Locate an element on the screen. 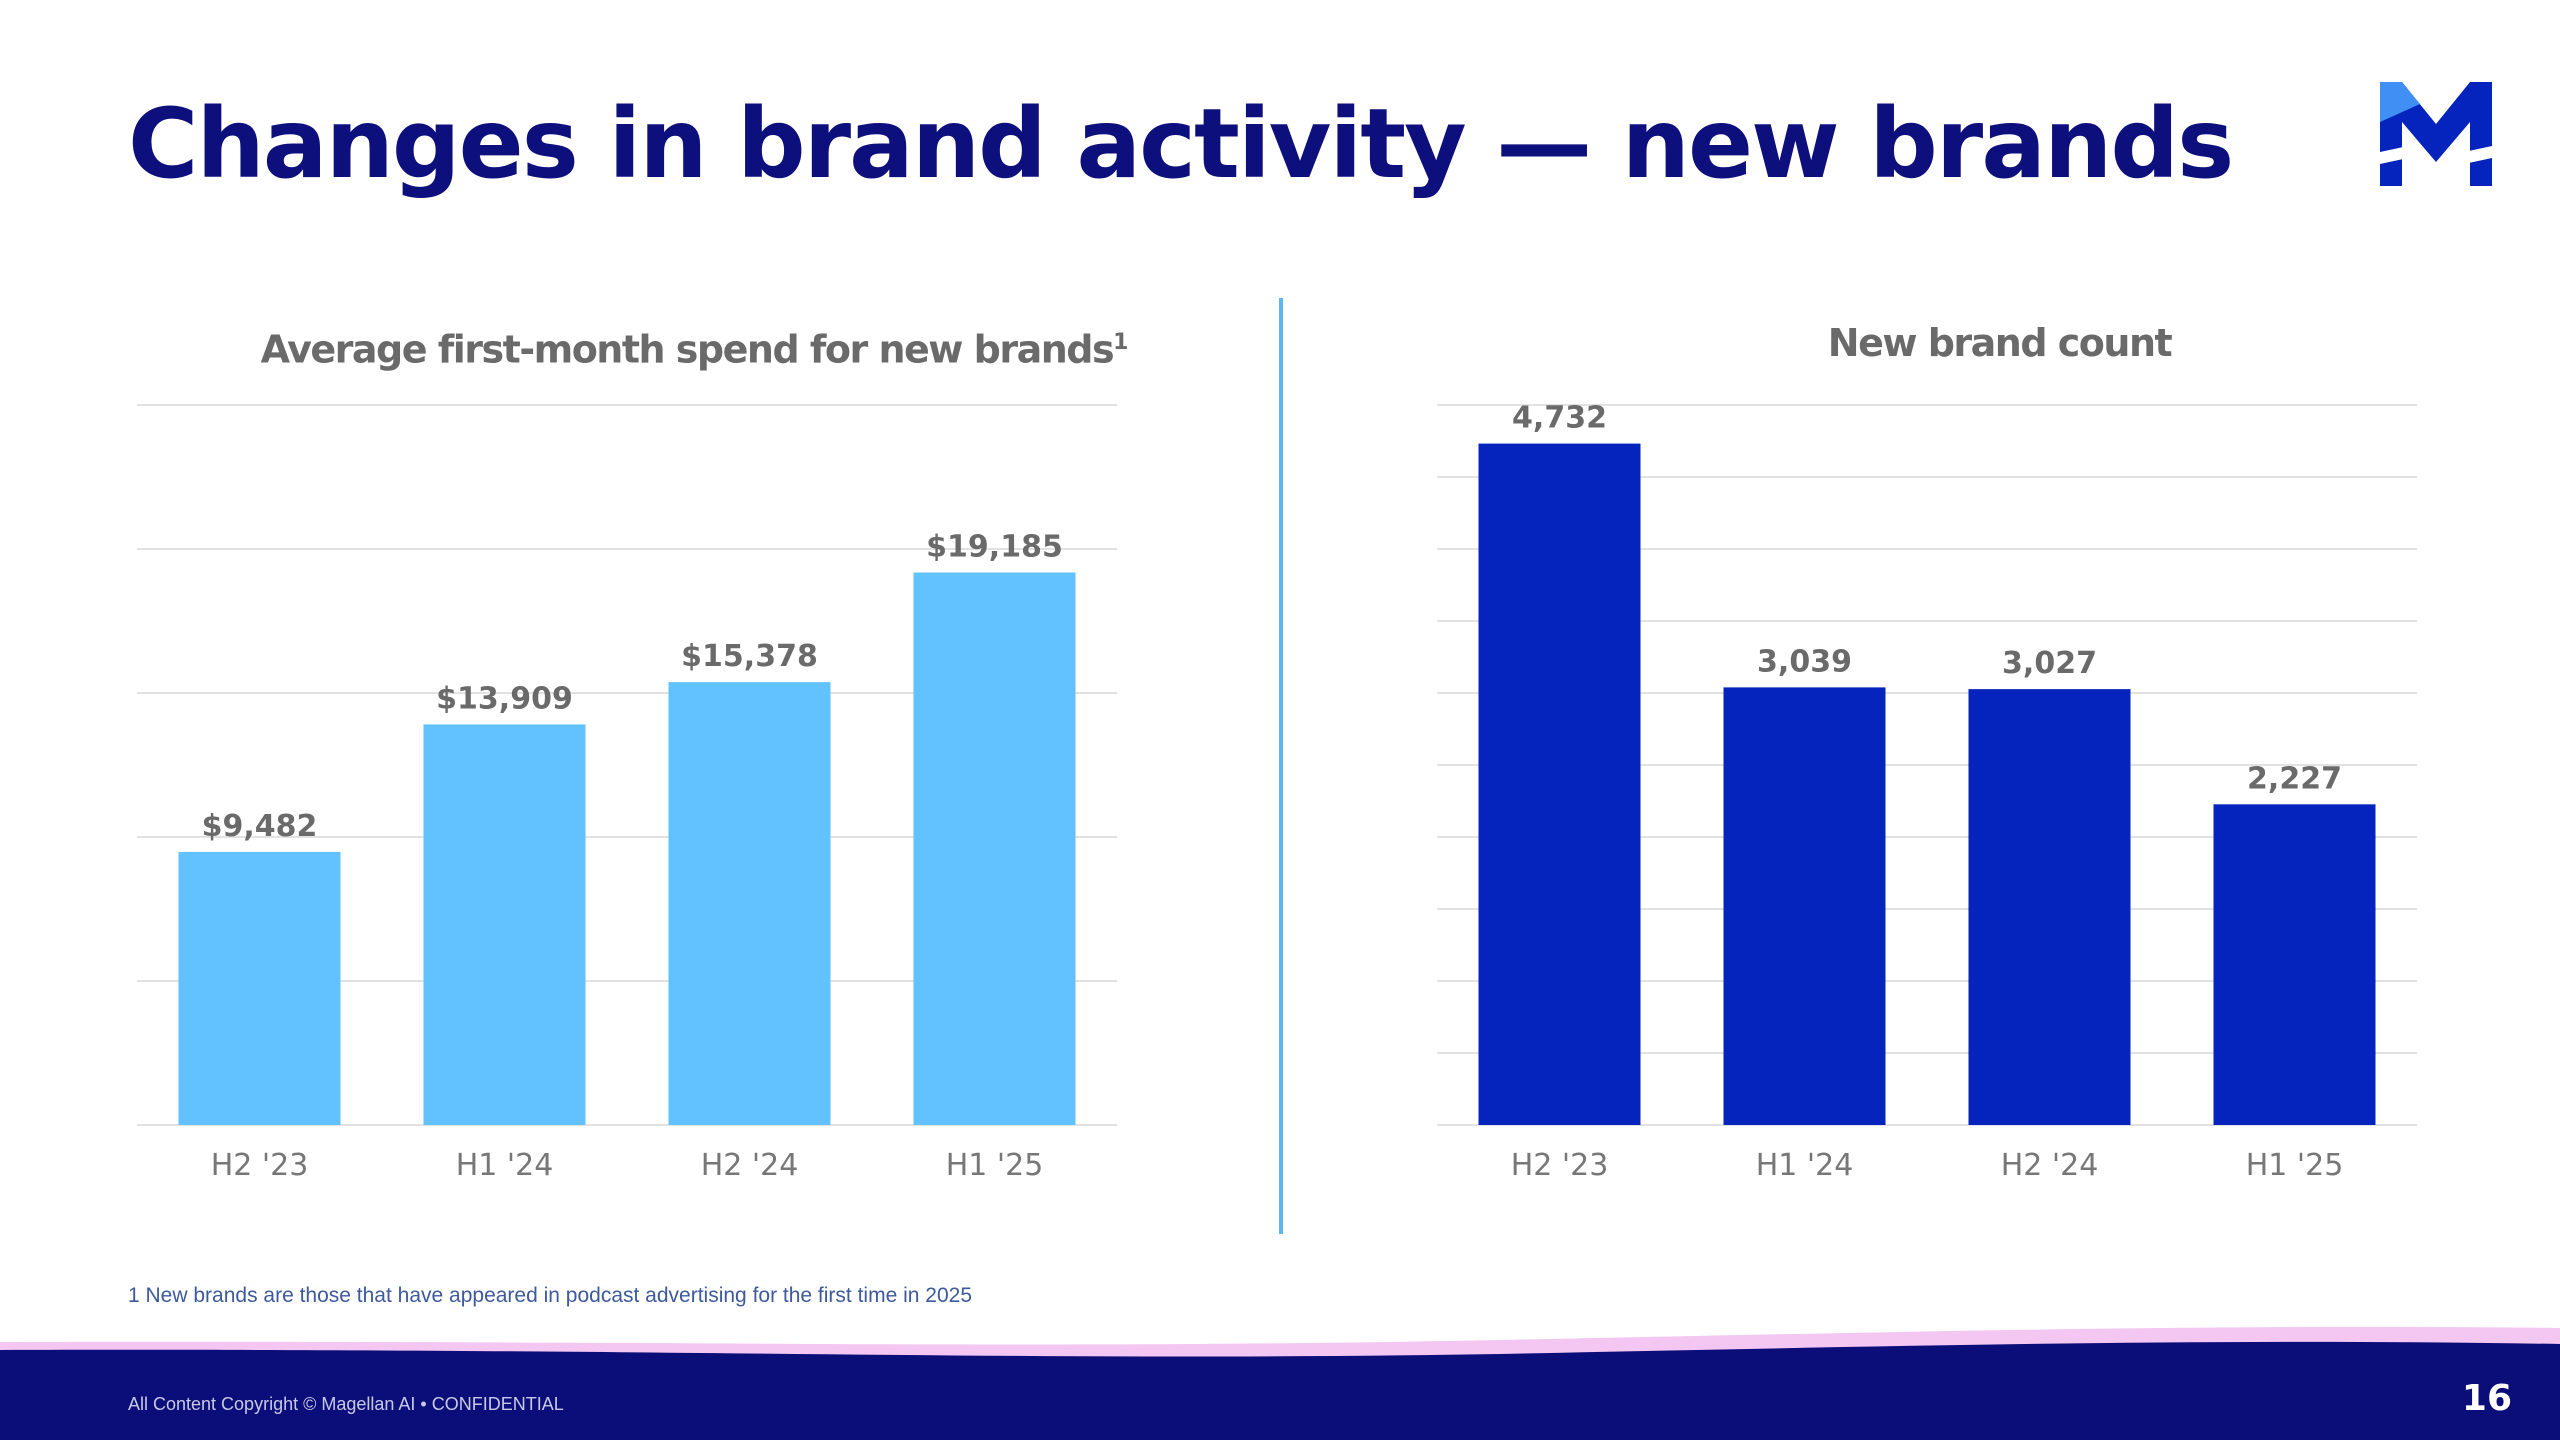 The image size is (2560, 1440). right-chart-title: New brand count is located at coordinates (2000, 343).